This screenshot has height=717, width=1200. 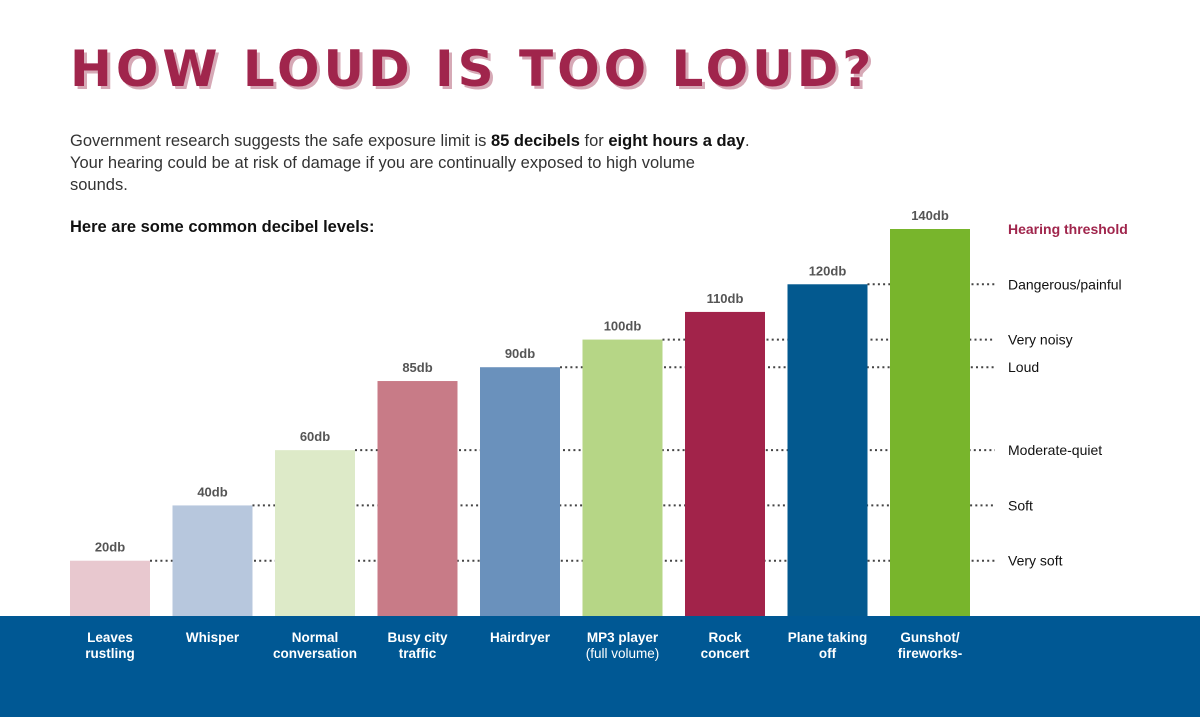 I want to click on category-label-8-1: fireworks-, so click(x=930, y=653).